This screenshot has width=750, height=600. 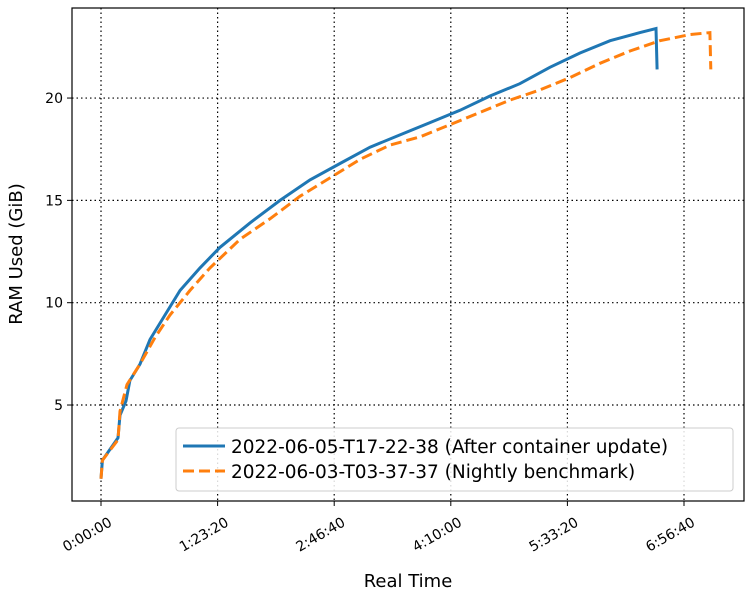 I want to click on x-axis-label: Real Time, so click(x=408, y=581).